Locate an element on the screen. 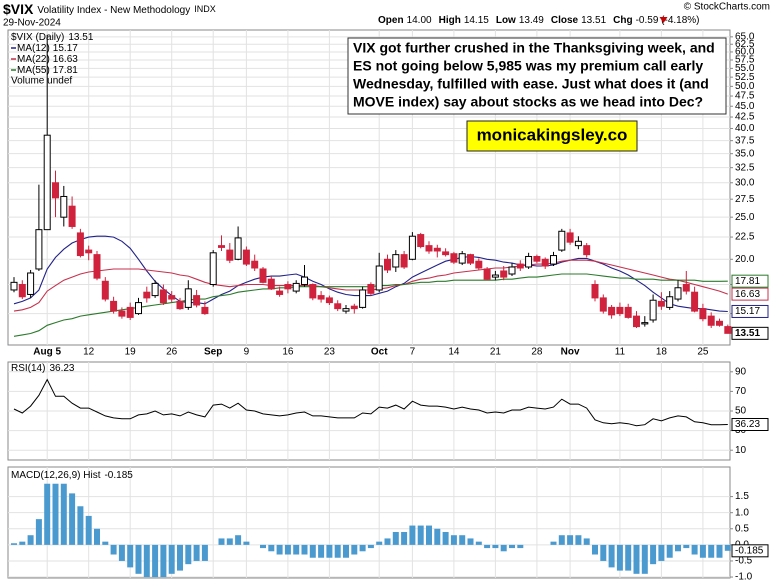 Image resolution: width=773 pixels, height=585 pixels. x-tick-label: 7 is located at coordinates (413, 352).